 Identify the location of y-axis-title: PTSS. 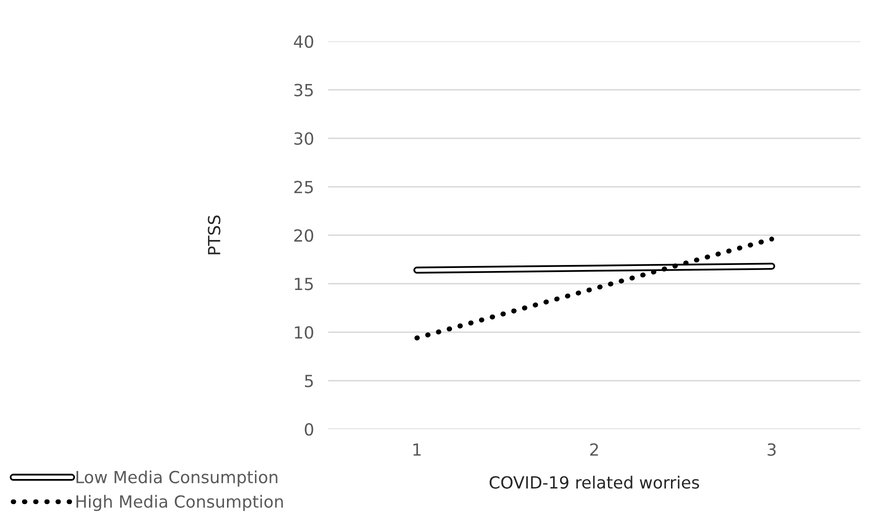
(214, 234).